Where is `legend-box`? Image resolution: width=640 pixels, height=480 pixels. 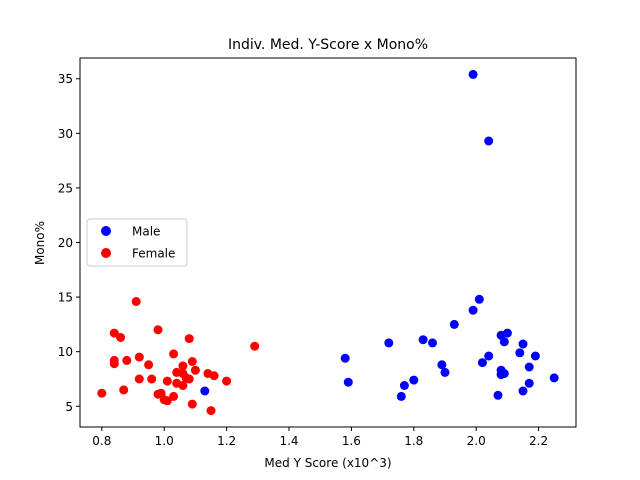
legend-box is located at coordinates (137, 242).